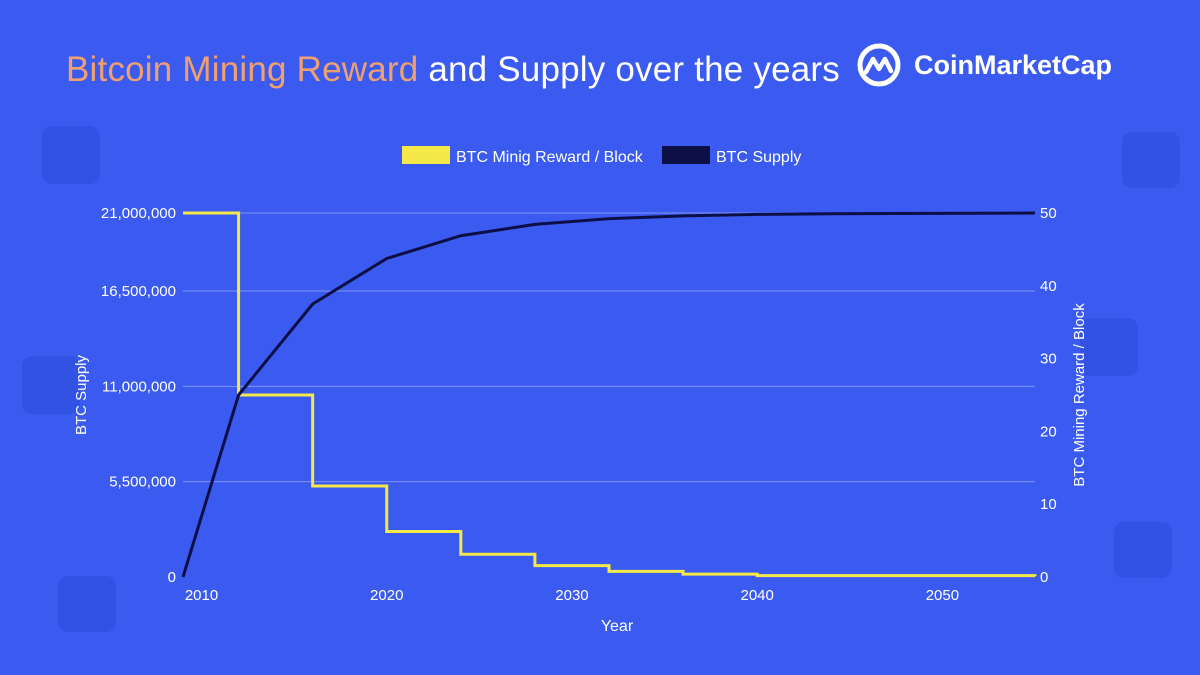 The width and height of the screenshot is (1200, 675). I want to click on y-left-axis-label: BTC Supply, so click(81, 394).